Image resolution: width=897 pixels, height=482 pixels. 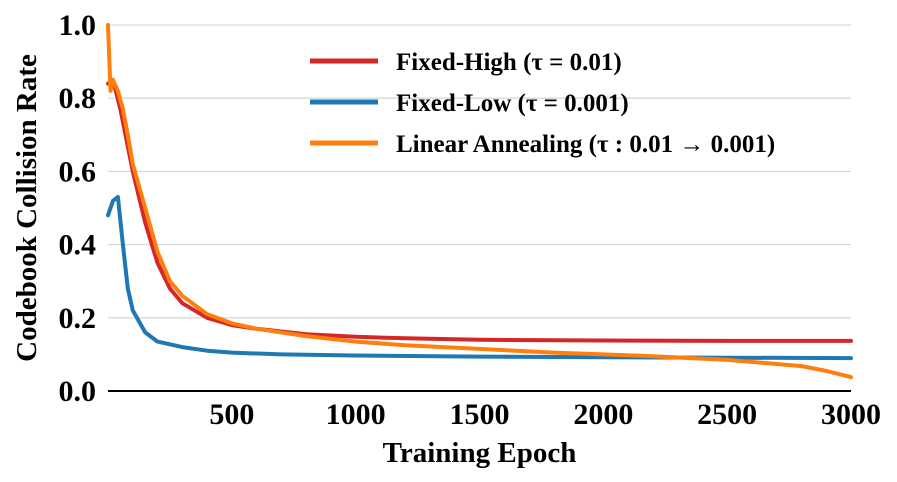 I want to click on x-tick-label: 3000, so click(x=851, y=414).